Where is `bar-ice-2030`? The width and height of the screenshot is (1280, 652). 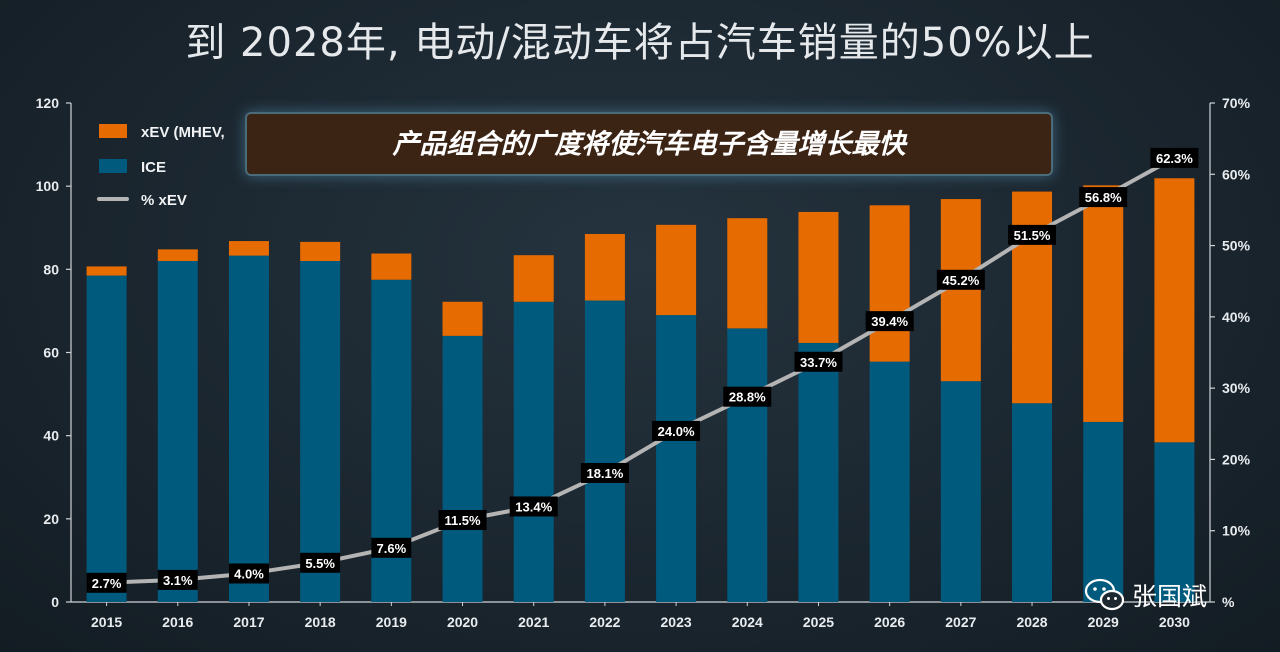 bar-ice-2030 is located at coordinates (1174, 522).